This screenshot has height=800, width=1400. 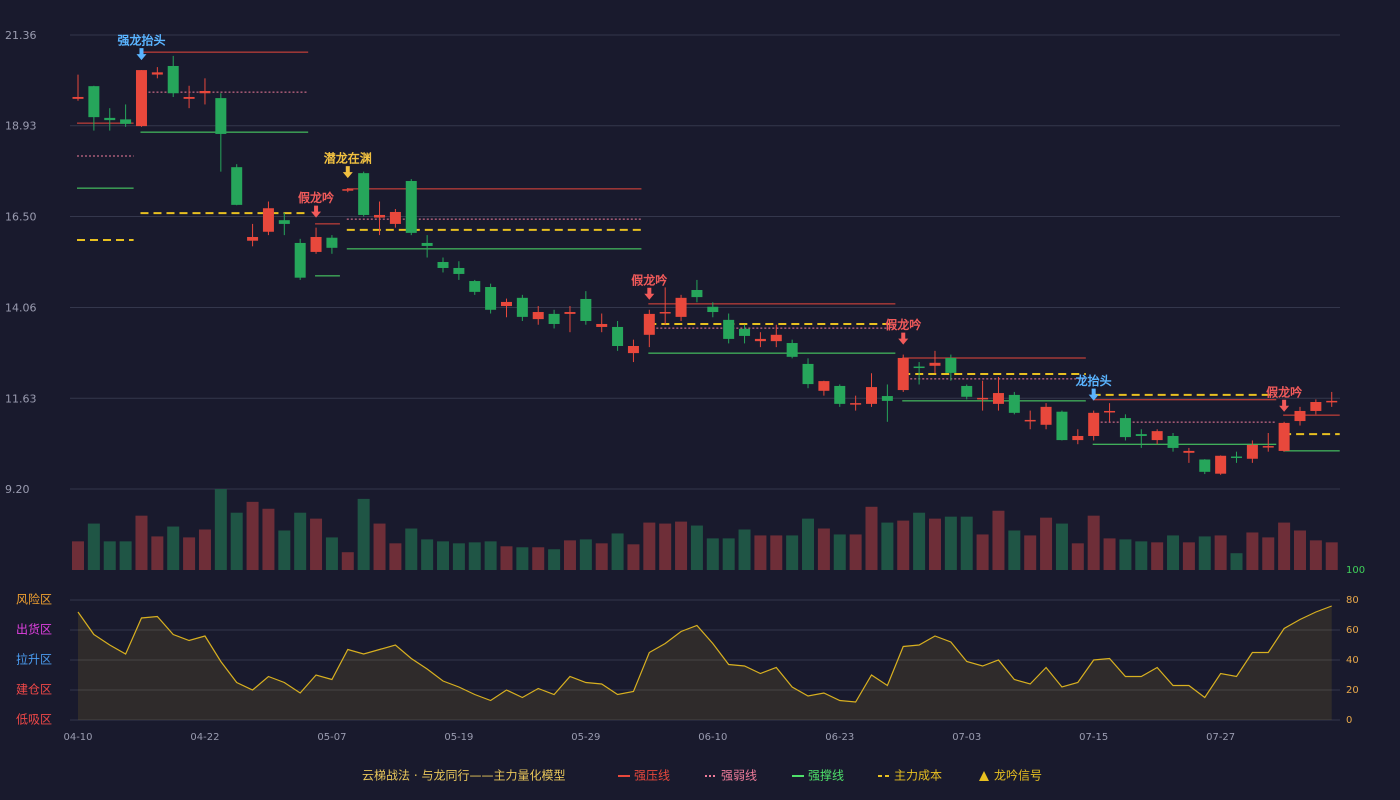 I want to click on x-tick-label: 05-29, so click(x=585, y=737).